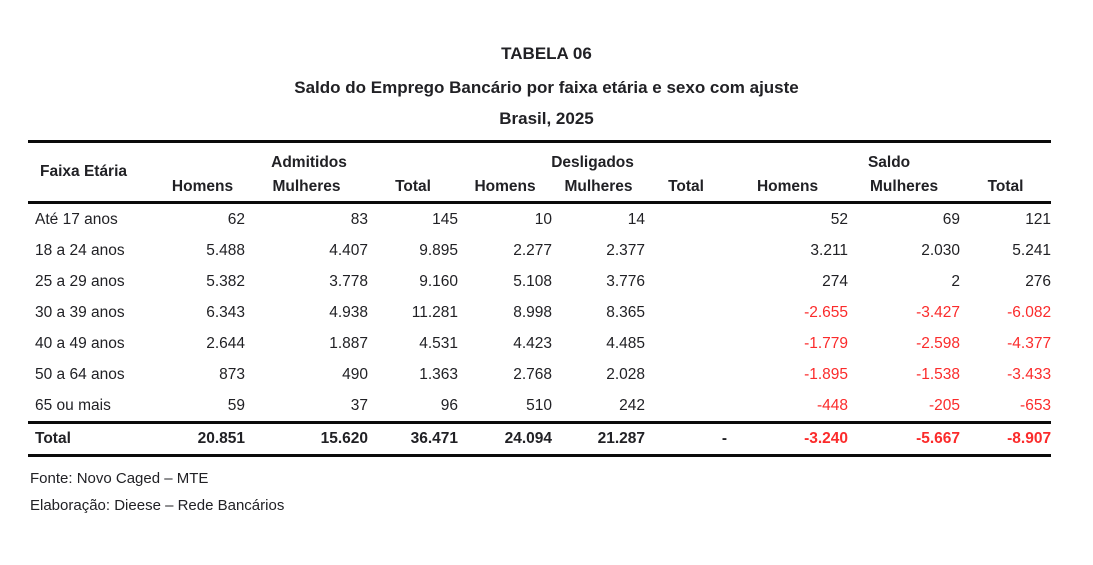 This screenshot has width=1093, height=565. What do you see at coordinates (626, 281) in the screenshot?
I see `value-cell: 3.776` at bounding box center [626, 281].